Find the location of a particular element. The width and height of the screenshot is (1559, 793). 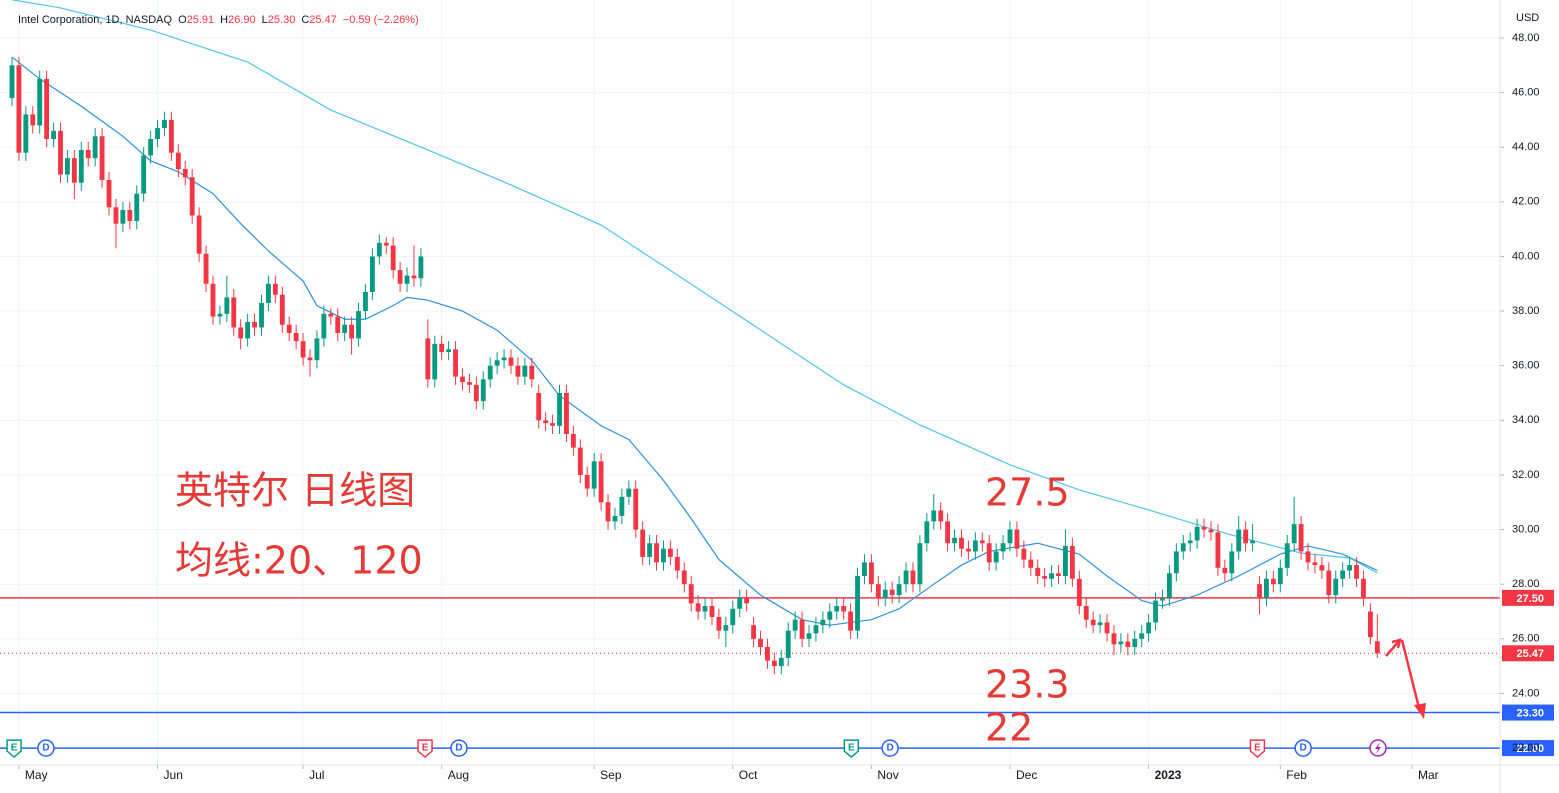

price-label: 25.47 is located at coordinates (1530, 654).